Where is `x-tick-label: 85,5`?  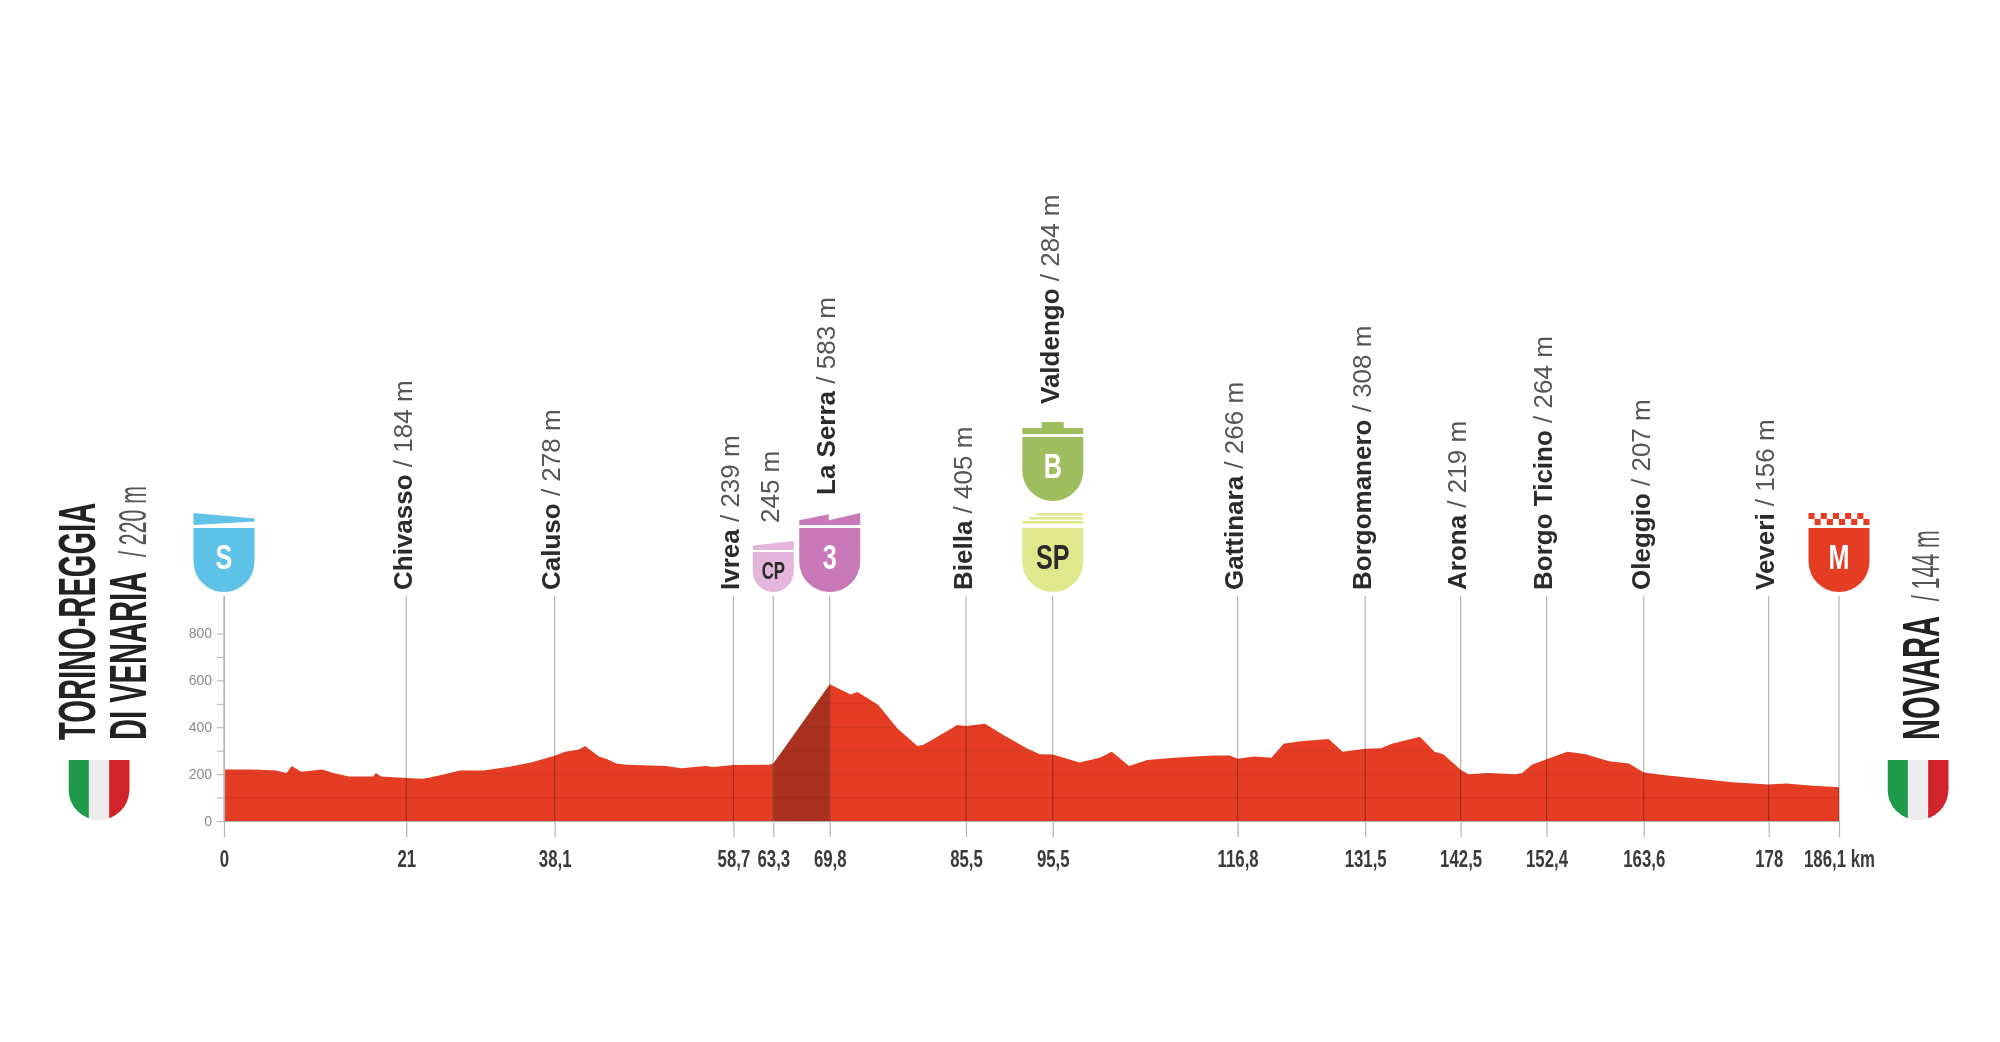
x-tick-label: 85,5 is located at coordinates (966, 858).